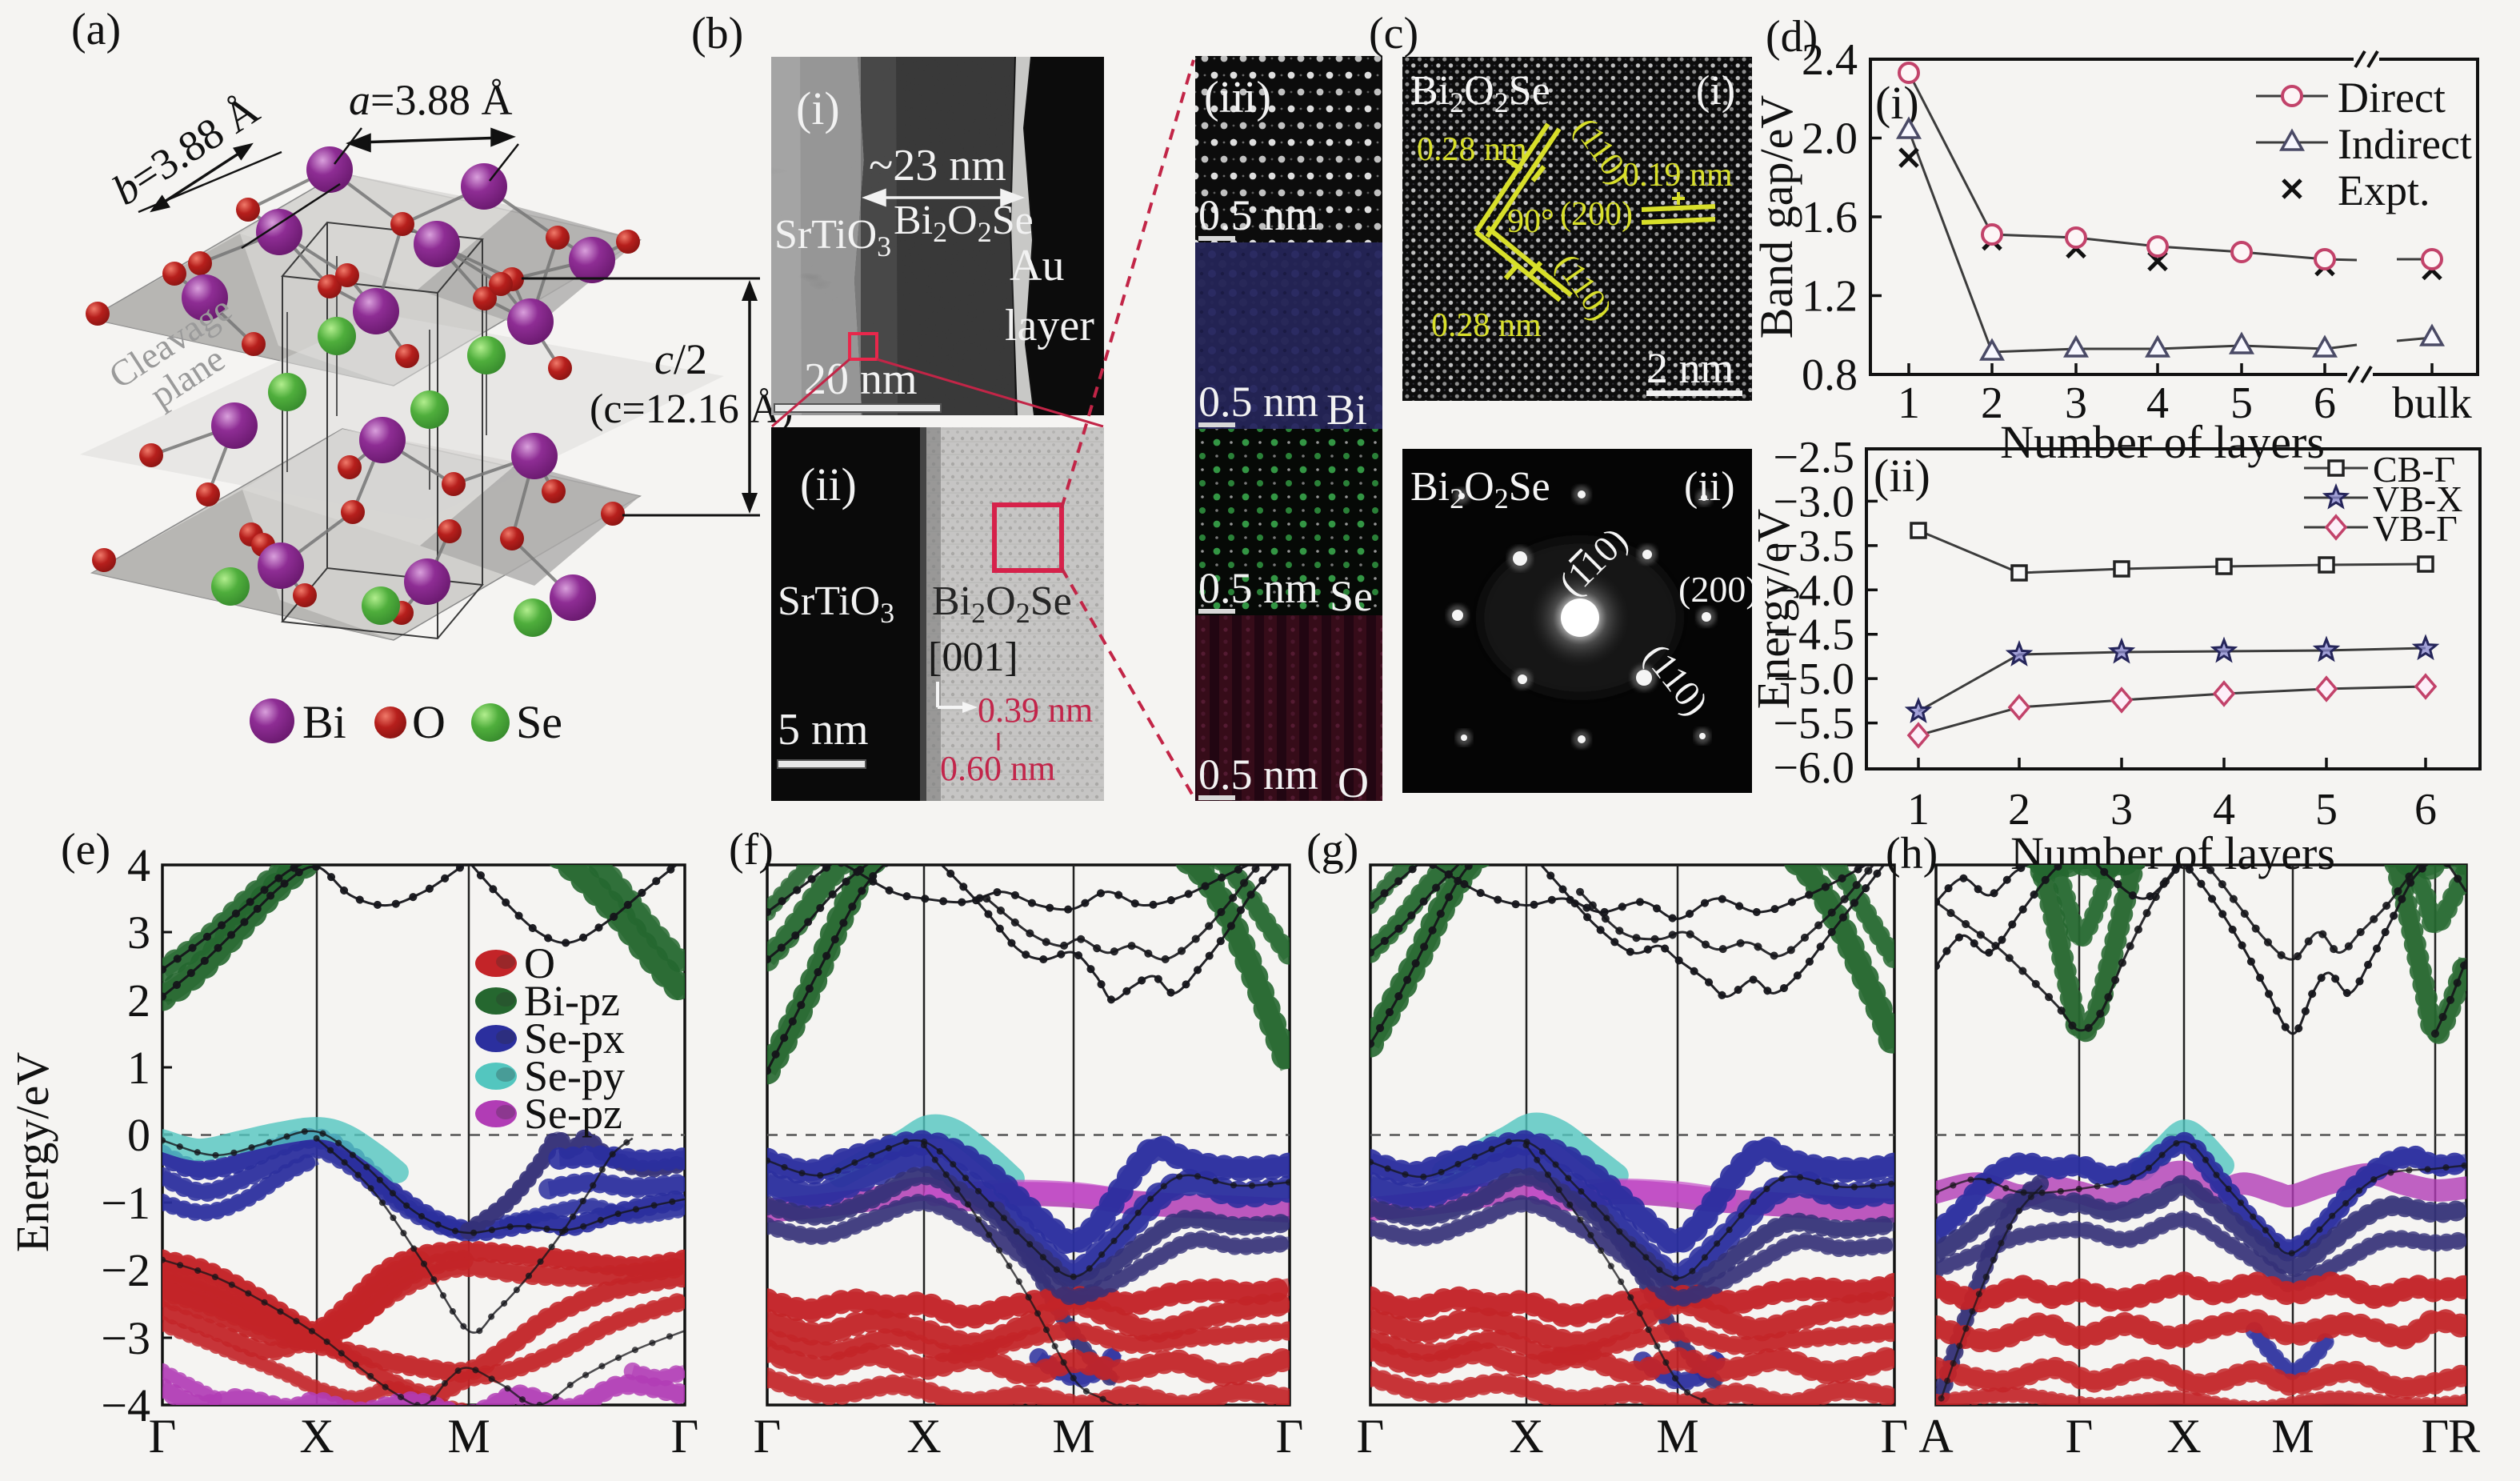 The width and height of the screenshot is (2520, 1481). What do you see at coordinates (2464, 1436) in the screenshot?
I see `svg-text: R` at bounding box center [2464, 1436].